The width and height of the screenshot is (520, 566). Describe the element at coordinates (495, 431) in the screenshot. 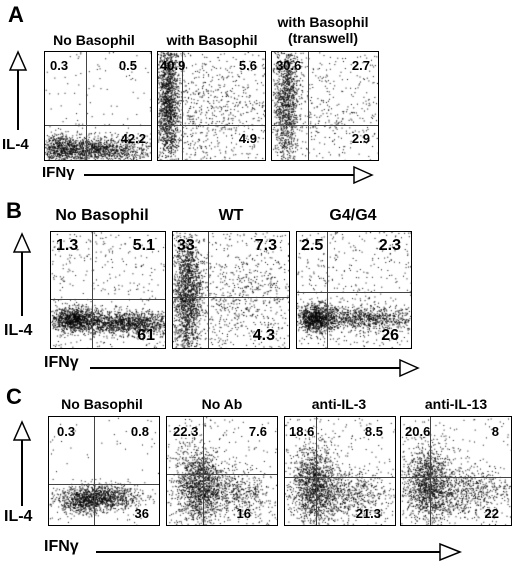

I see `quadrant-upper-right: 8` at that location.